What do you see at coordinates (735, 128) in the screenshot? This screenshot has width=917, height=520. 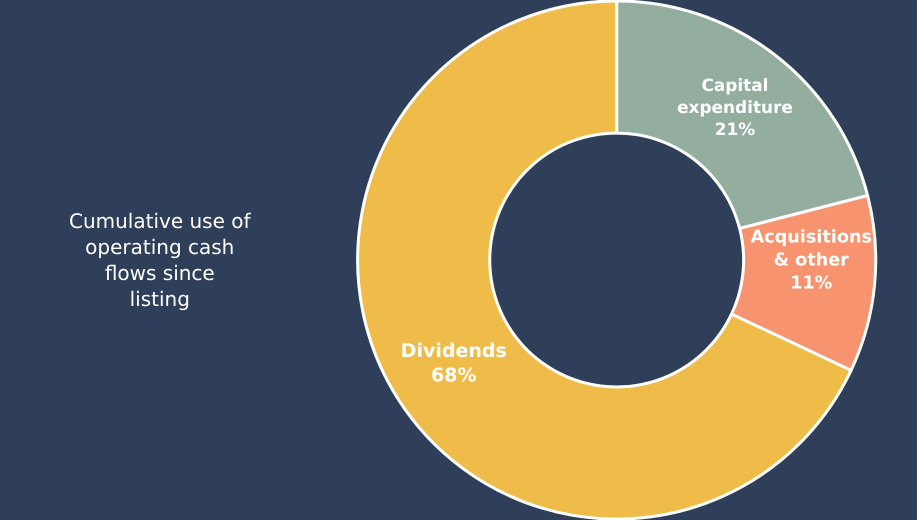 I see `data-label: 21%` at bounding box center [735, 128].